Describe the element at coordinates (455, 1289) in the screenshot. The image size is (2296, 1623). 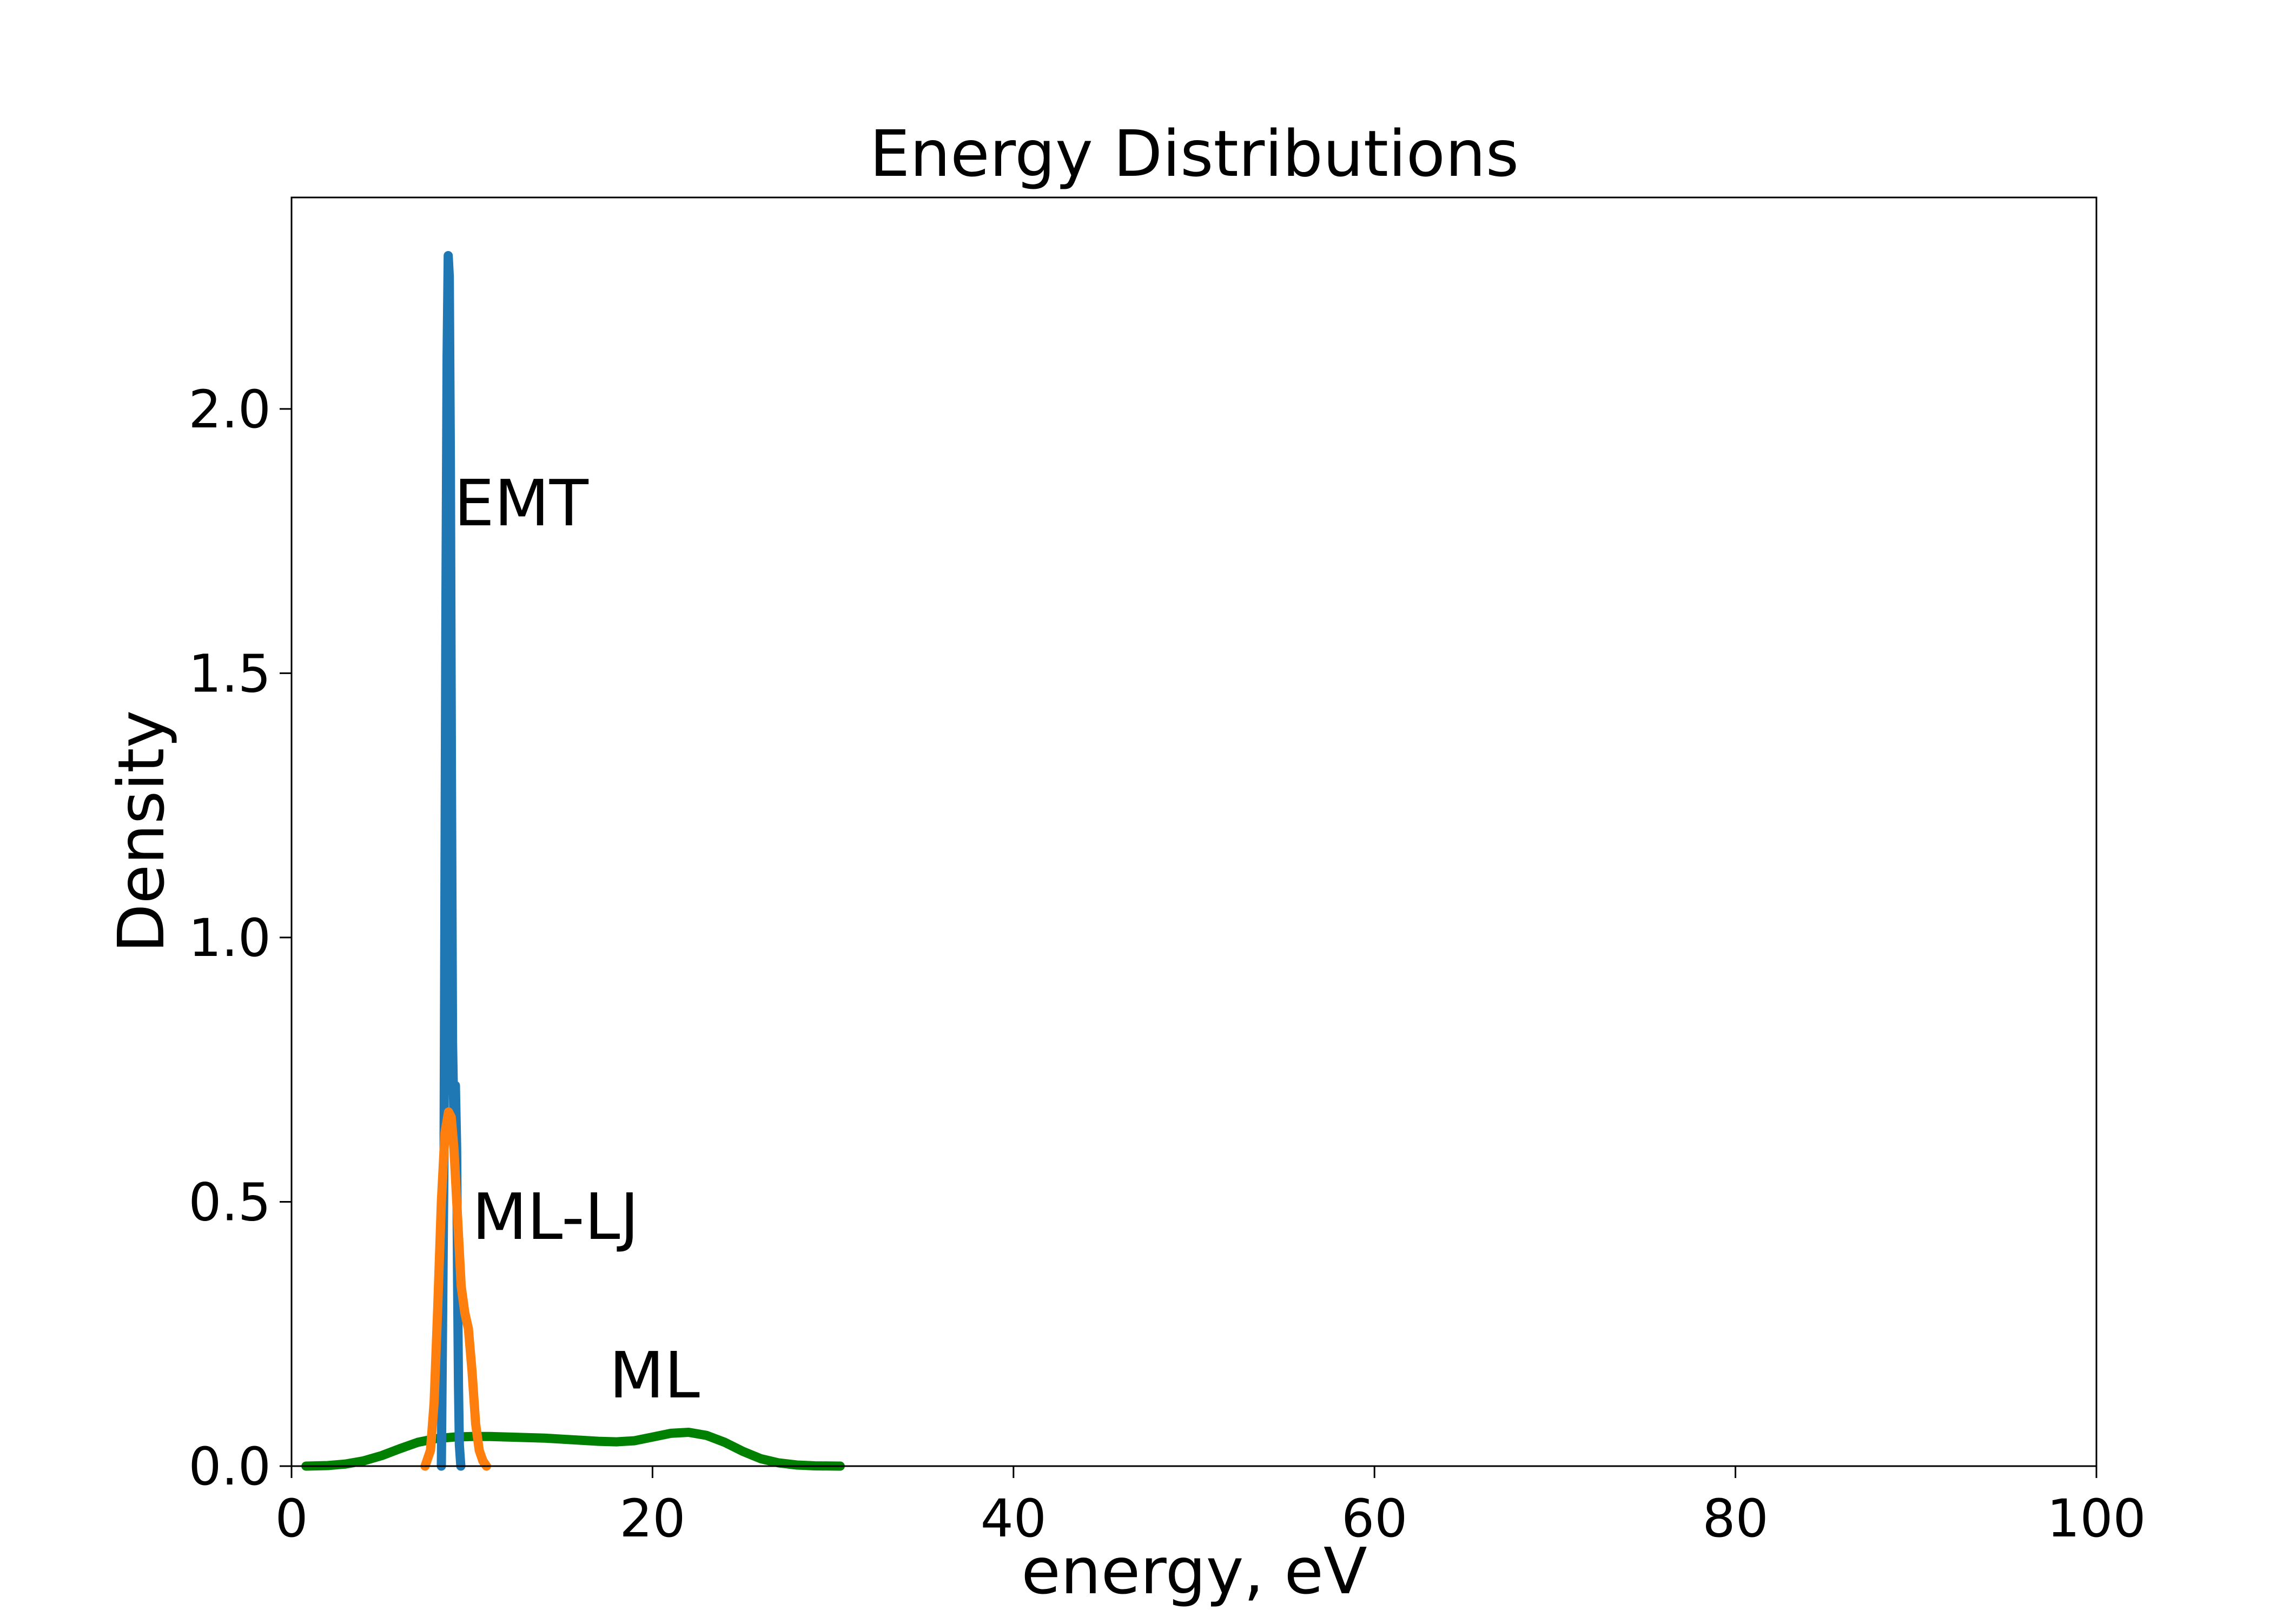
I see `series-line-ml-lj` at that location.